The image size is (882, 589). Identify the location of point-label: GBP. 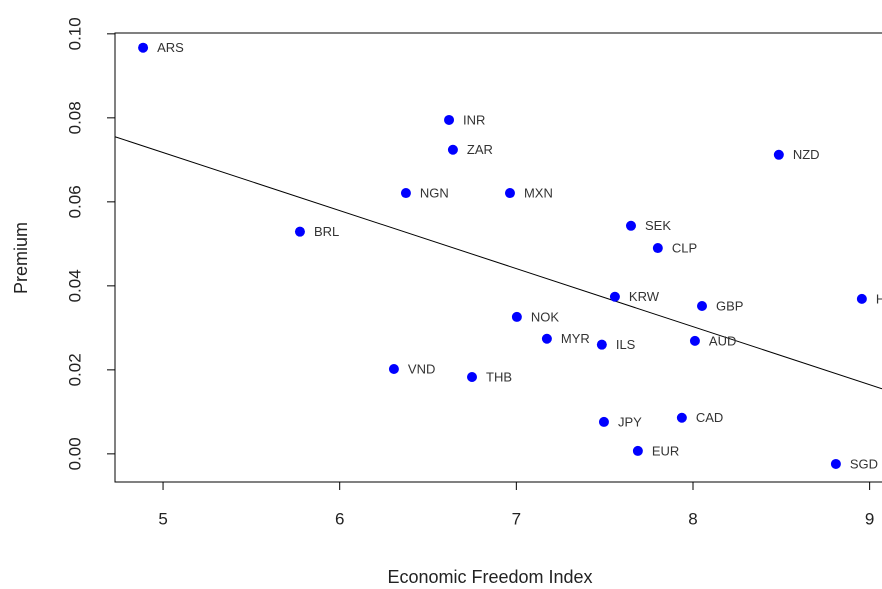
(729, 305).